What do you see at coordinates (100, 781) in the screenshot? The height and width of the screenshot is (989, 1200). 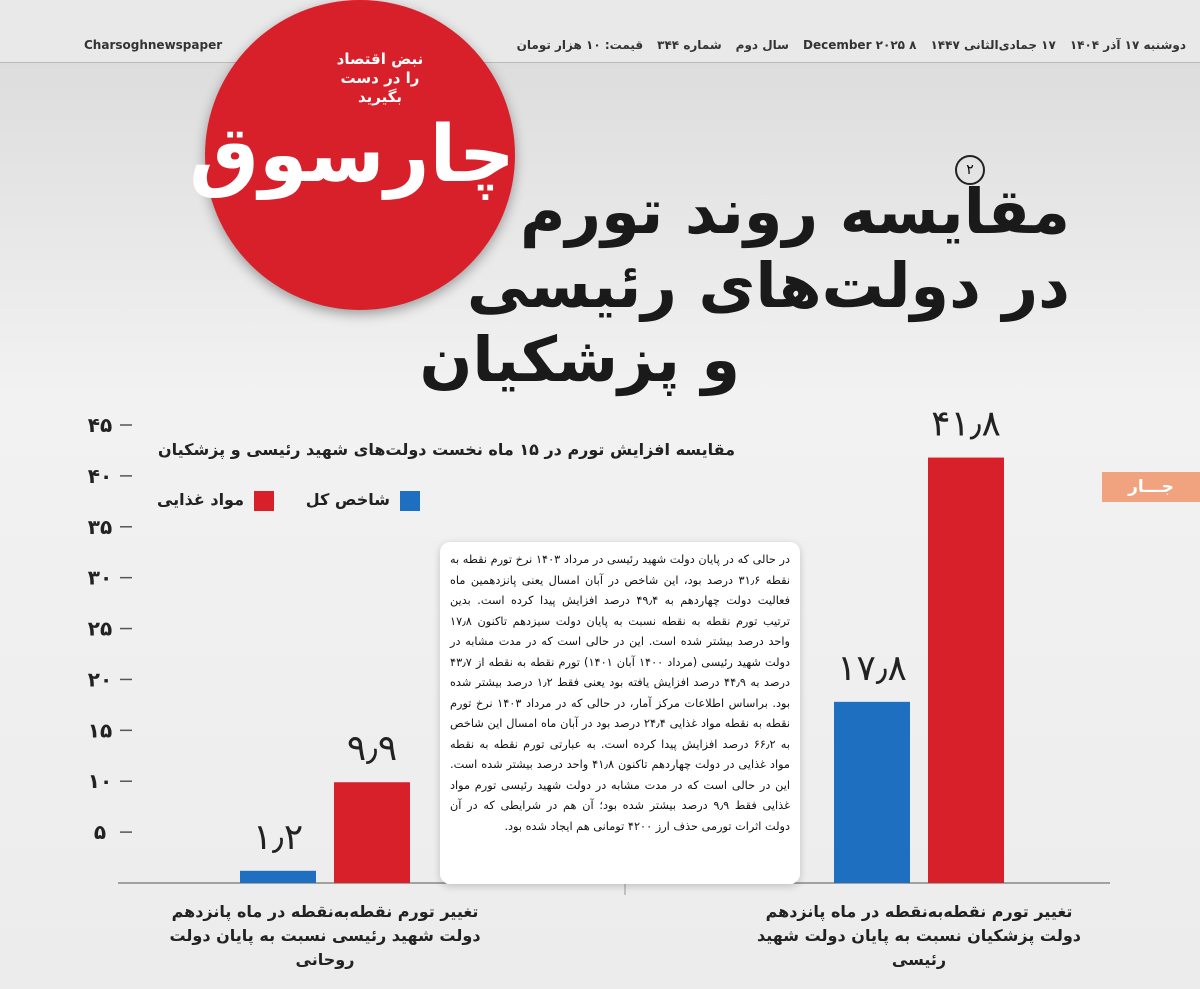 I see `y-tick-label: ۱۰` at bounding box center [100, 781].